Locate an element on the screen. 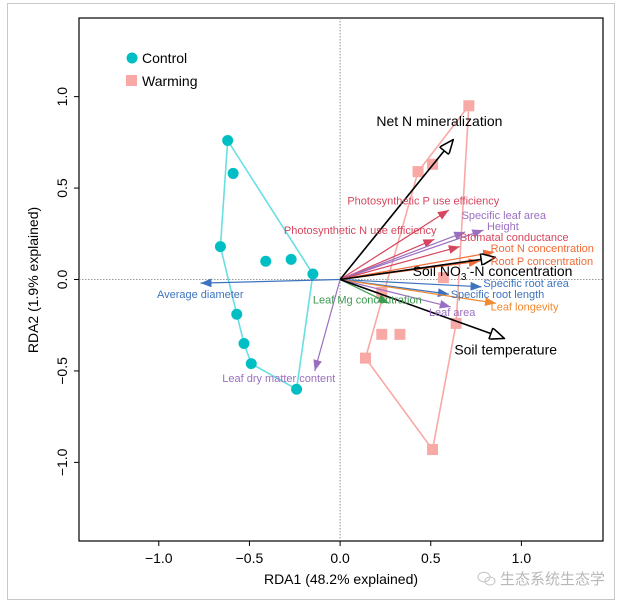 This screenshot has width=623, height=606. trait-arrow-root-n-concentration is located at coordinates (417, 265).